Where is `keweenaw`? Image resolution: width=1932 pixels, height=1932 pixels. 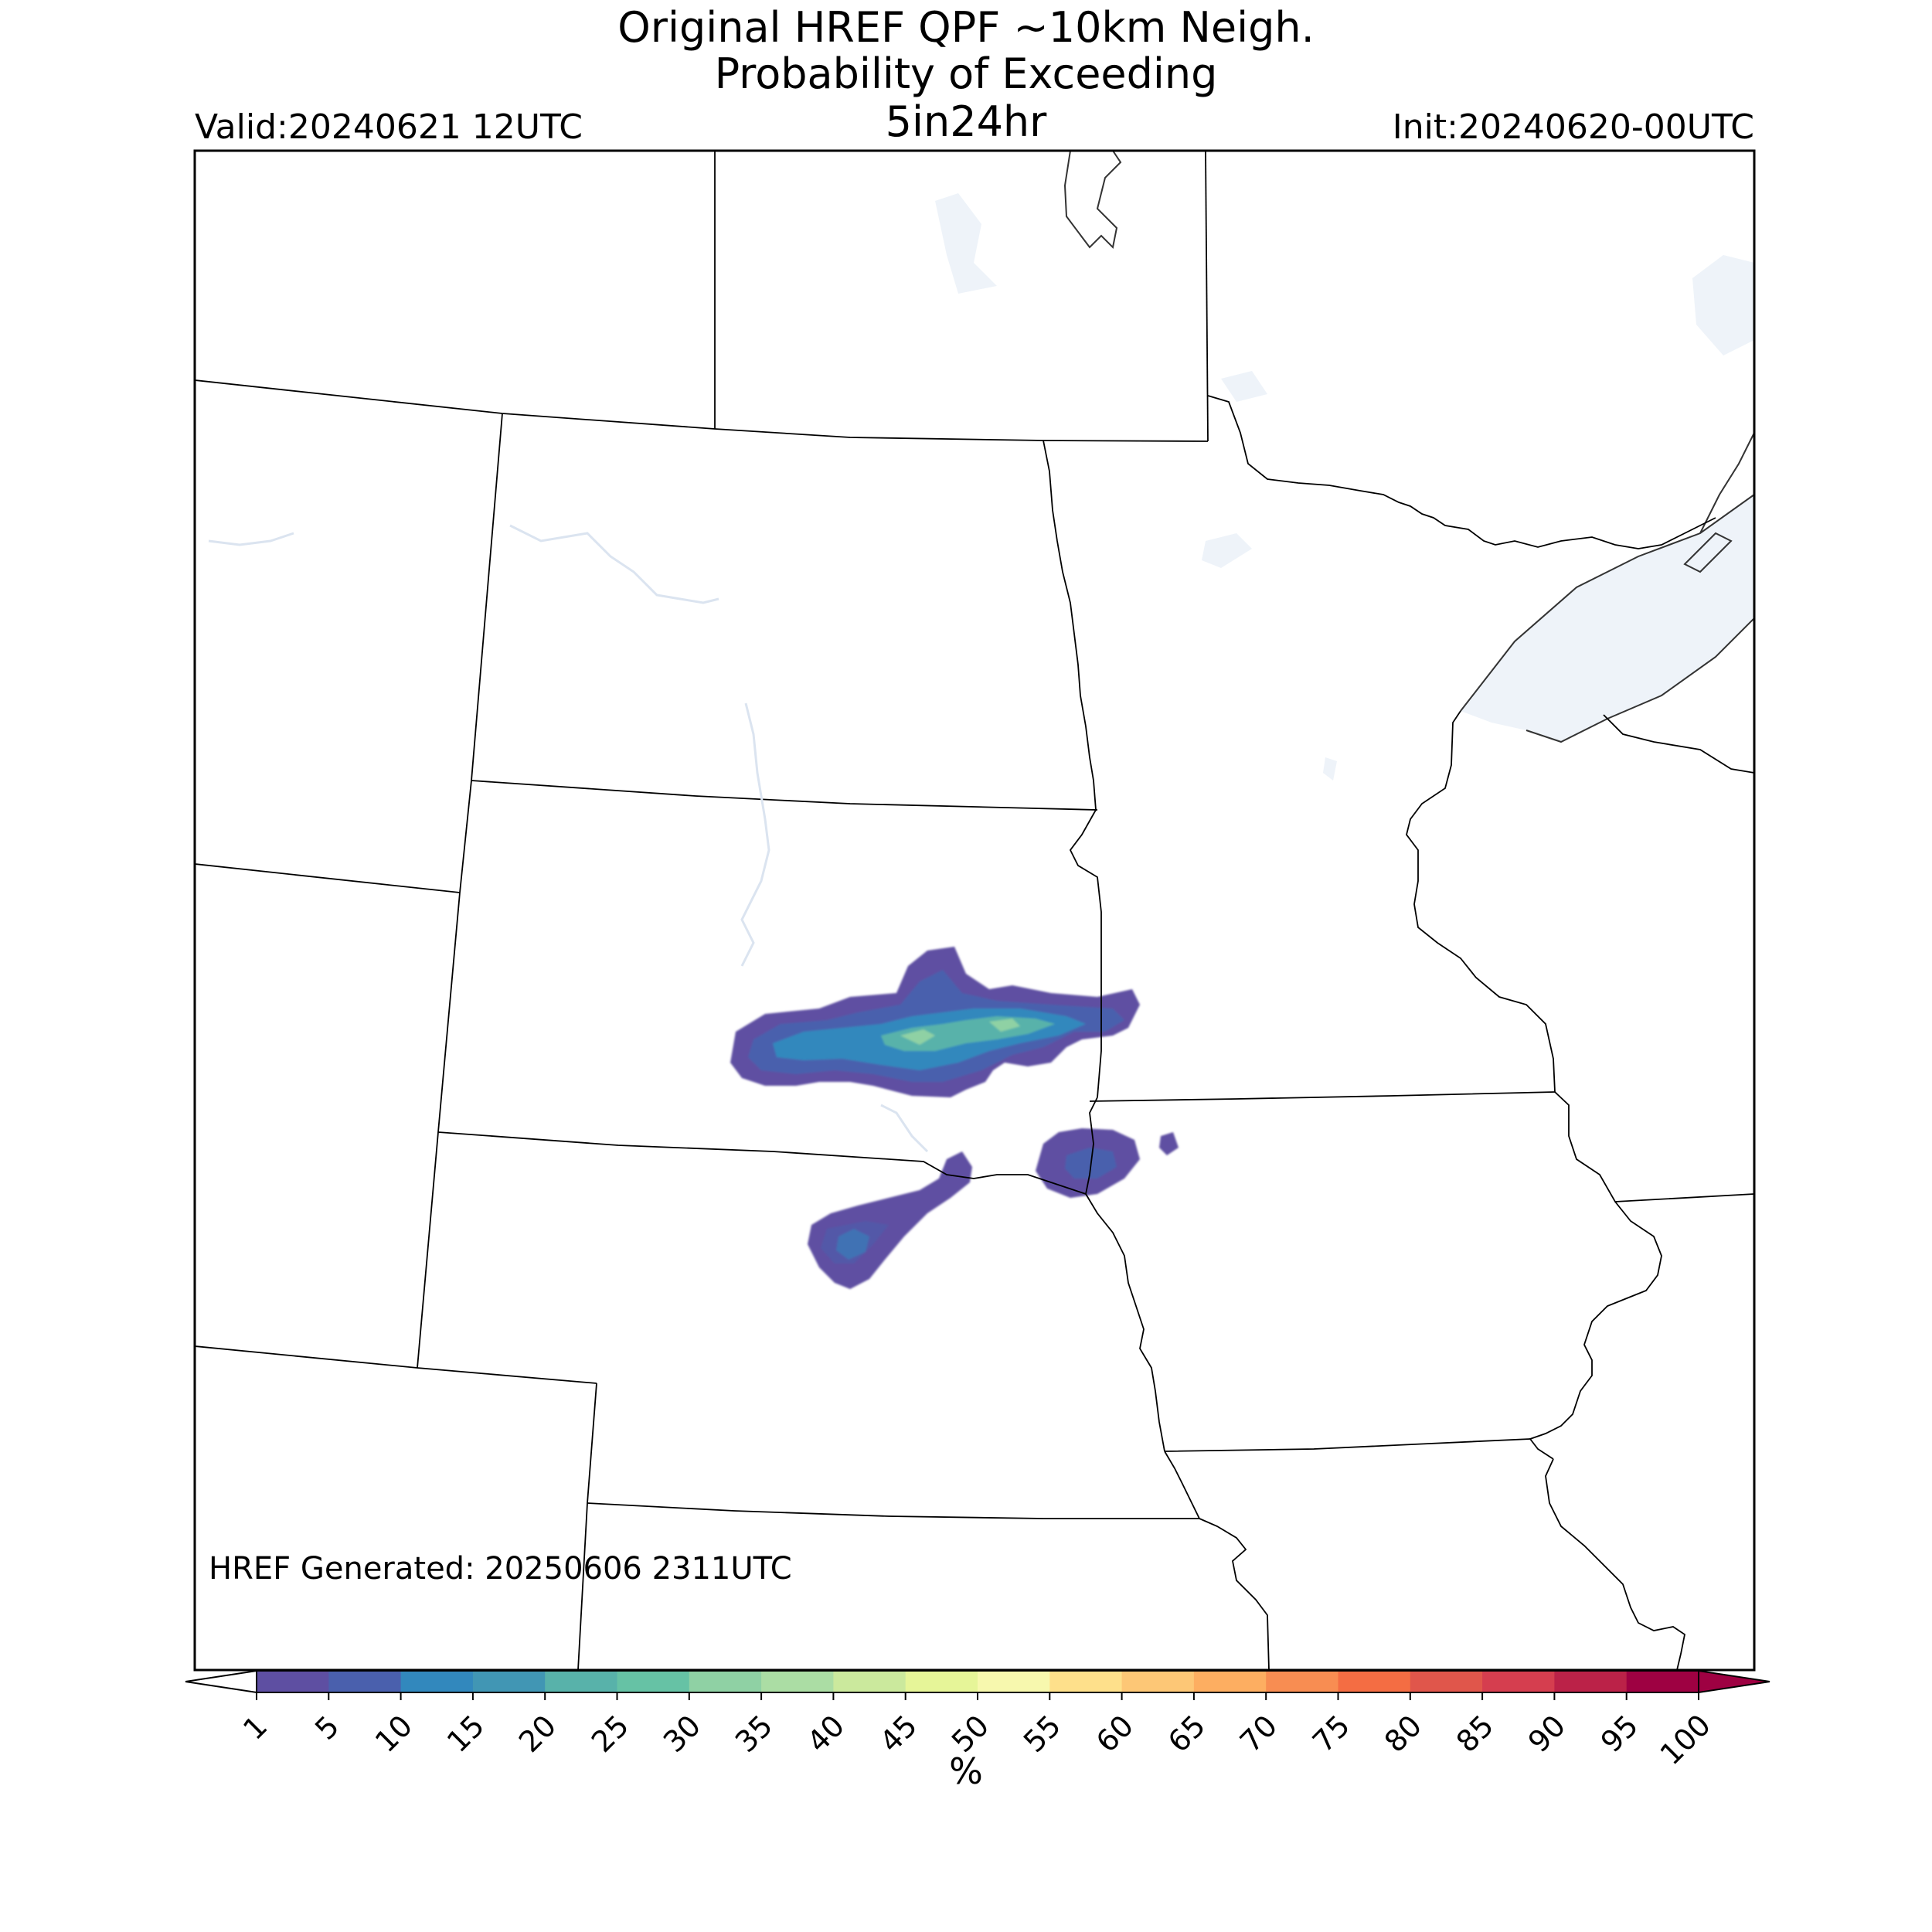
keweenaw is located at coordinates (1727, 483).